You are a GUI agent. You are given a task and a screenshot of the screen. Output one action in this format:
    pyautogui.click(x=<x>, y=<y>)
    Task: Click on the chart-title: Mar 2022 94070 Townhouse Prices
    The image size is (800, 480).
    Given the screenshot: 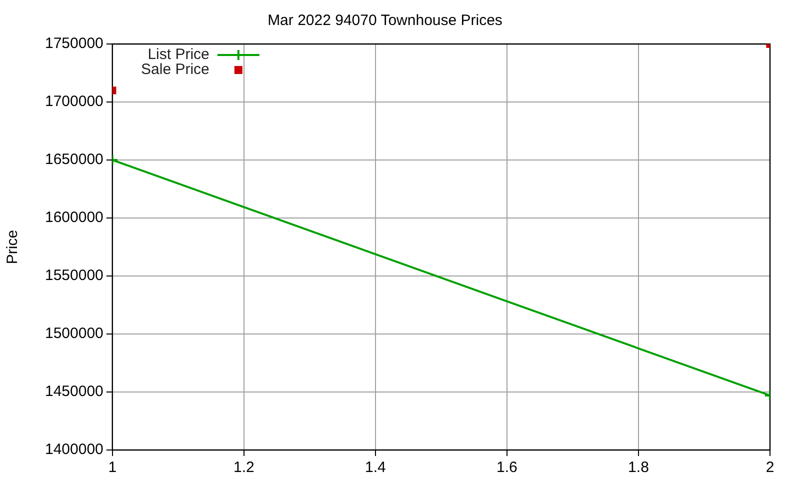 What is the action you would take?
    pyautogui.click(x=385, y=21)
    